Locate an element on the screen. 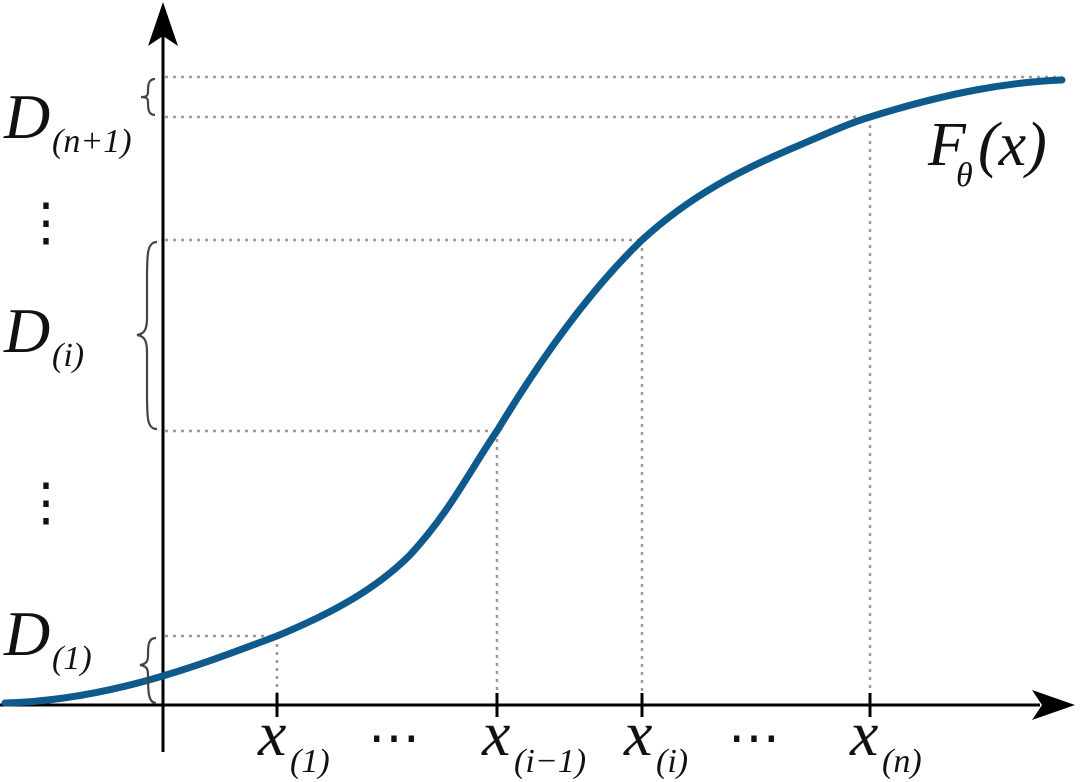 The width and height of the screenshot is (1080, 782). x-axis-arrow-icon is located at coordinates (1053, 705).